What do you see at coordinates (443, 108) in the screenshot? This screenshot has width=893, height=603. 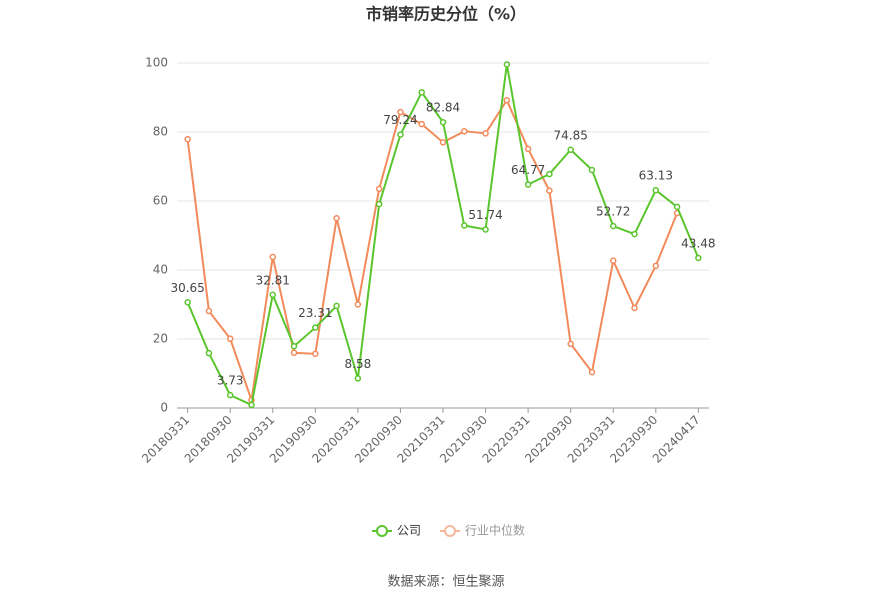 I see `data-label: 82.84` at bounding box center [443, 108].